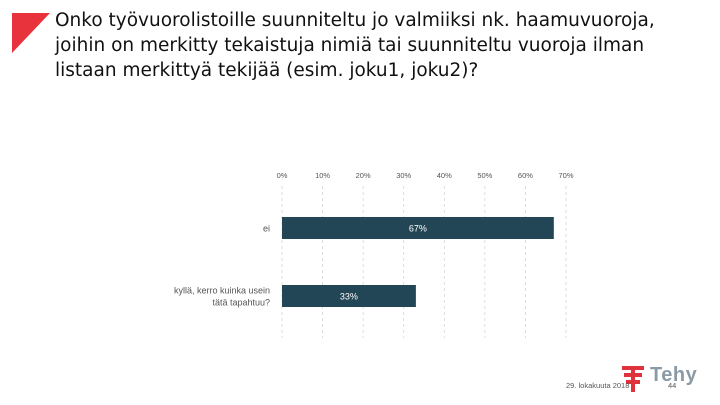  What do you see at coordinates (222, 291) in the screenshot?
I see `category-label-line: kyllä, kerro kuinka usein` at bounding box center [222, 291].